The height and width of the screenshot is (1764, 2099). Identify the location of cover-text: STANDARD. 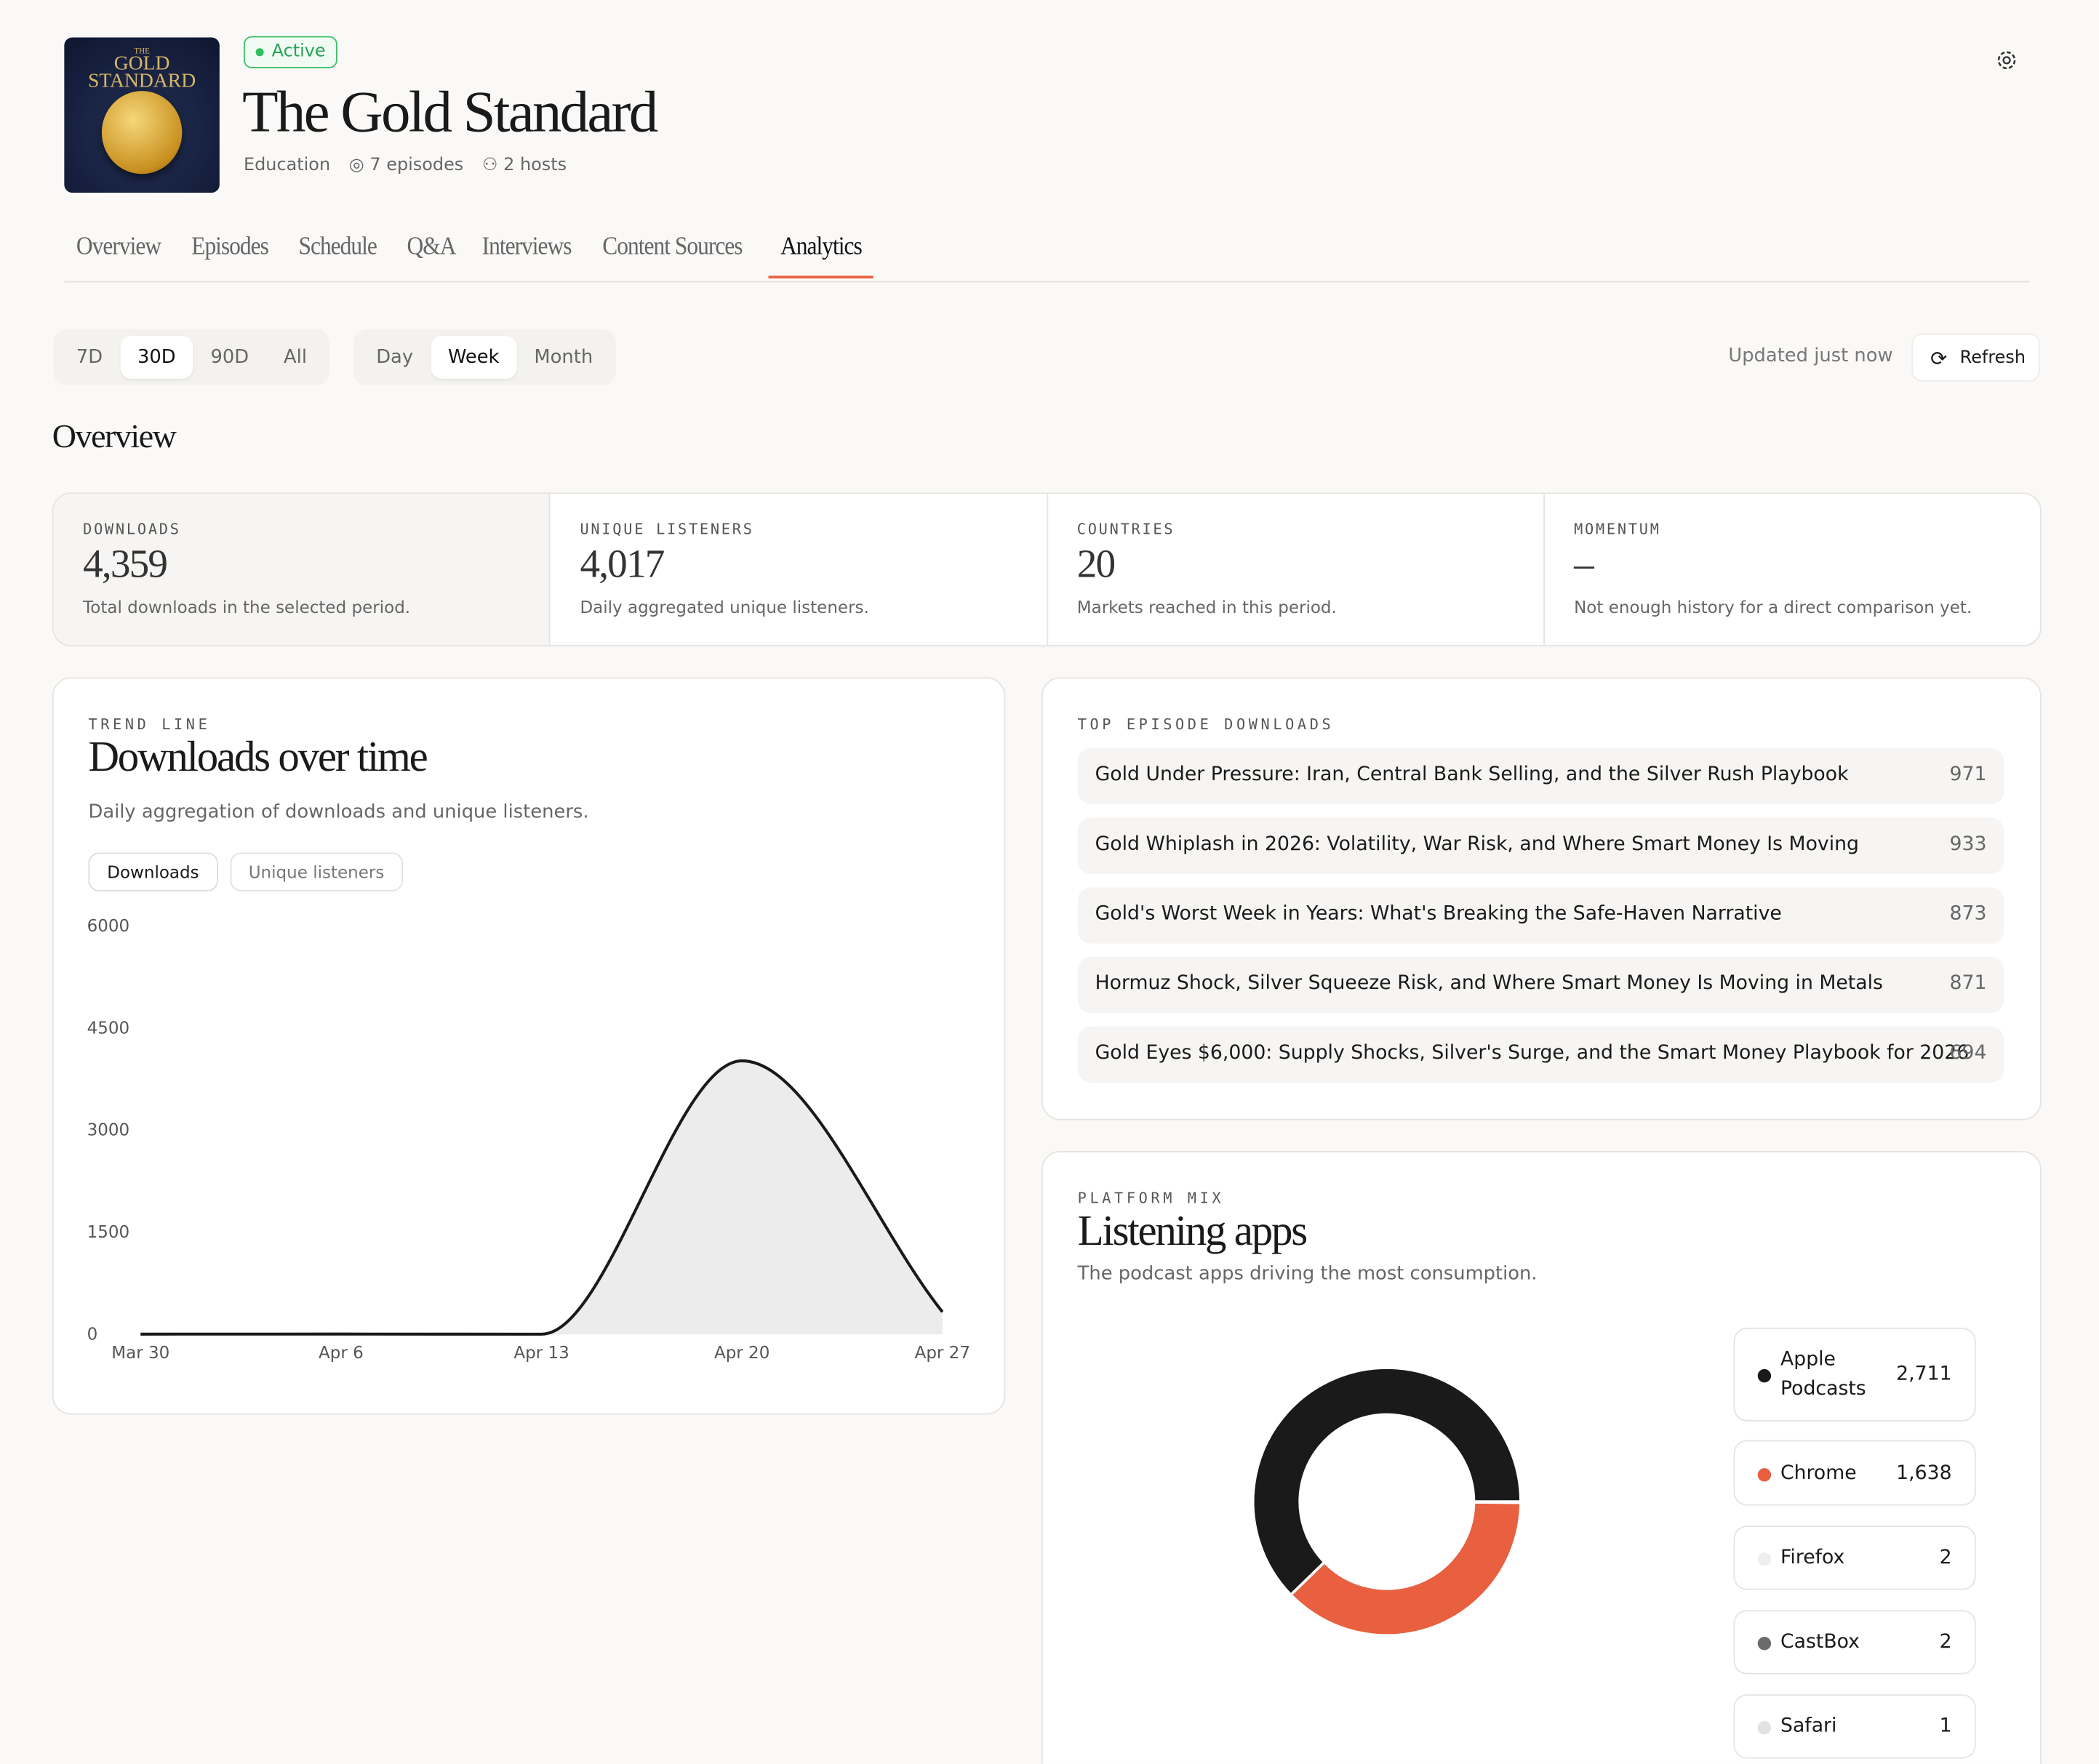
(142, 82).